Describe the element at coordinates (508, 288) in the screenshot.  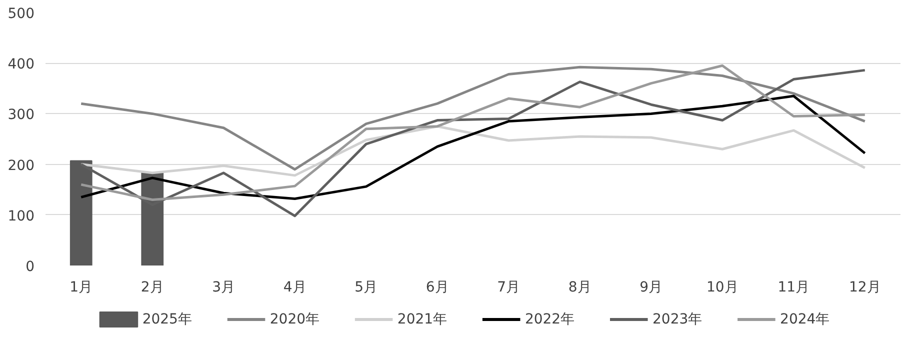
I see `x-tick-label: 7月` at that location.